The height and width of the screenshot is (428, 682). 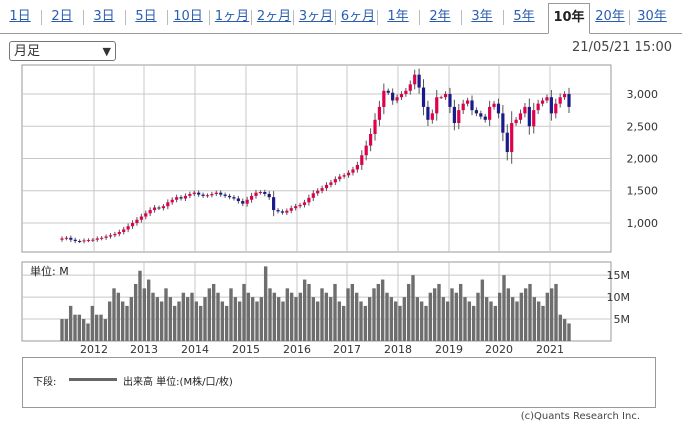 What do you see at coordinates (316, 16) in the screenshot?
I see `tab-7: 3ヶ月` at bounding box center [316, 16].